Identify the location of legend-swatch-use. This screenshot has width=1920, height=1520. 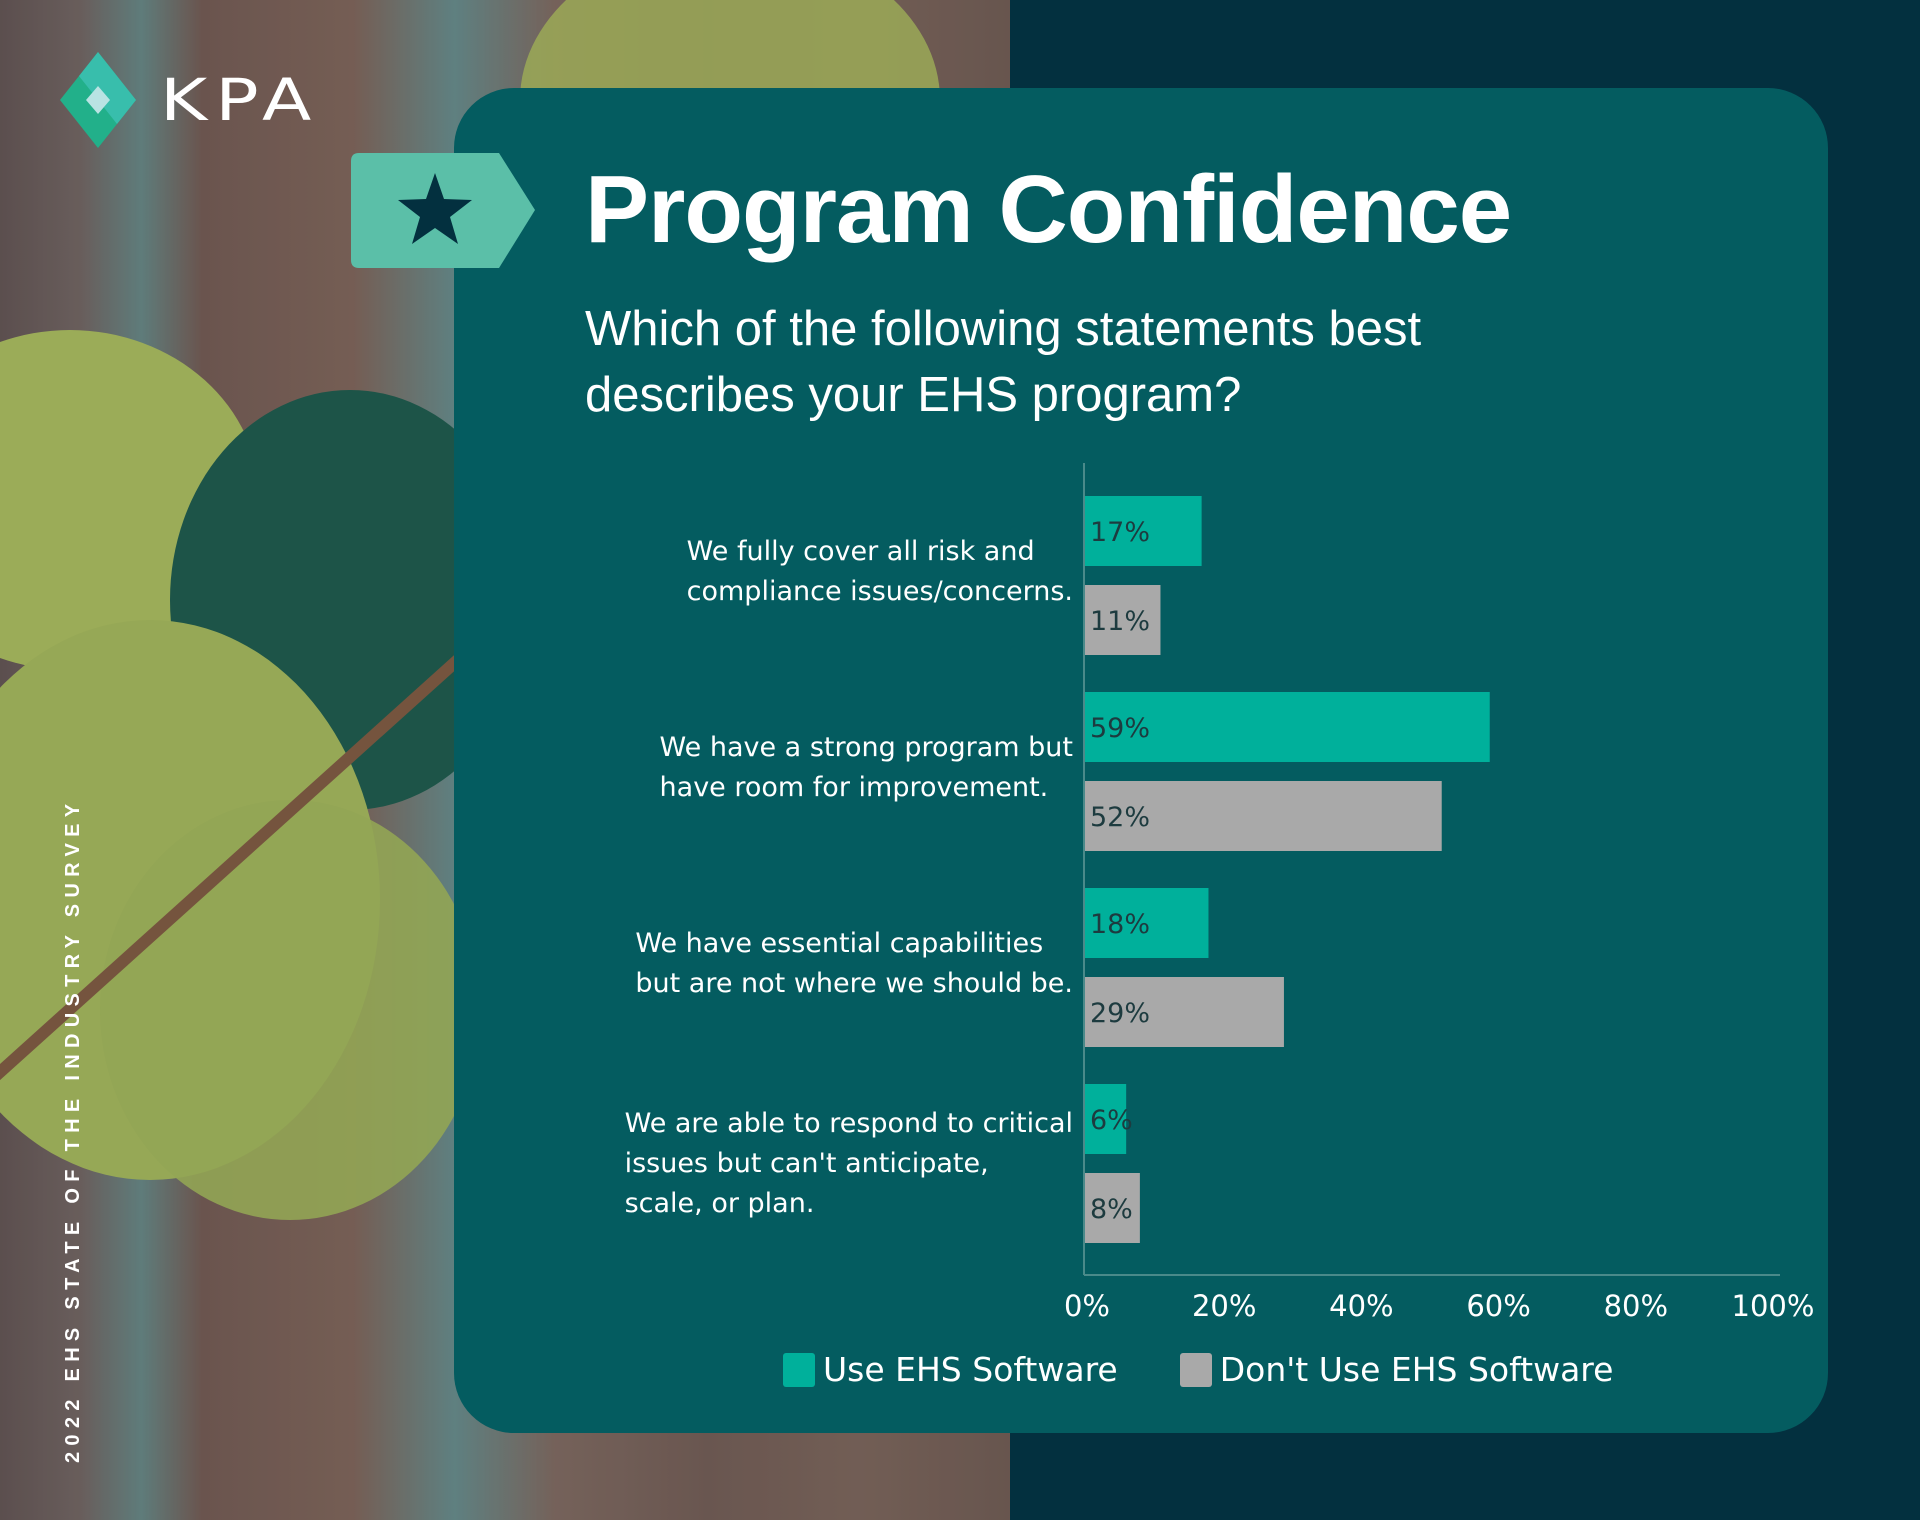
(799, 1369).